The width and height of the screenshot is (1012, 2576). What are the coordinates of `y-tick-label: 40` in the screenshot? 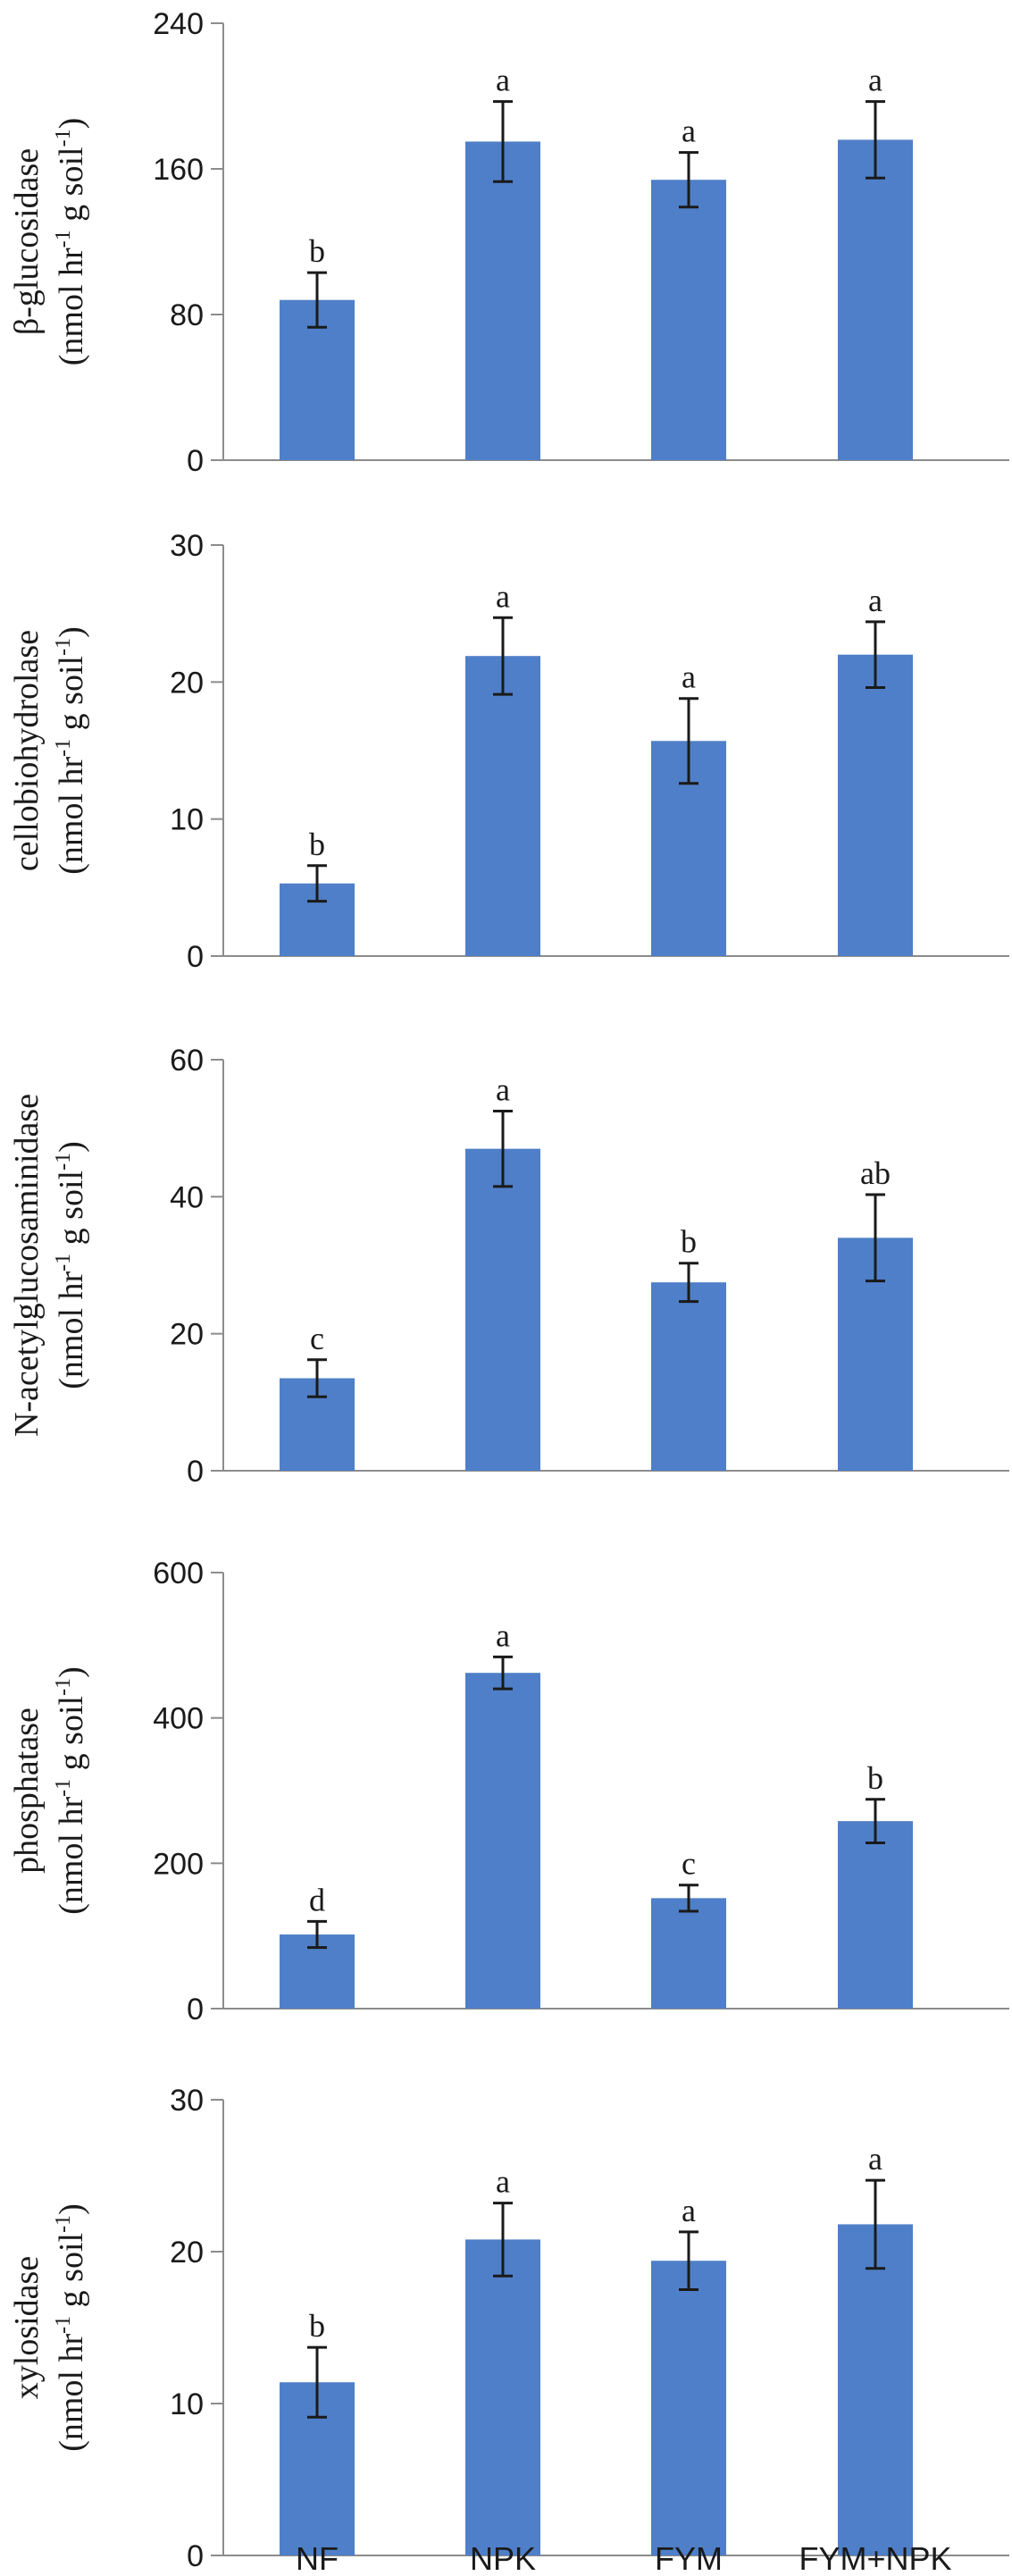 It's located at (187, 1197).